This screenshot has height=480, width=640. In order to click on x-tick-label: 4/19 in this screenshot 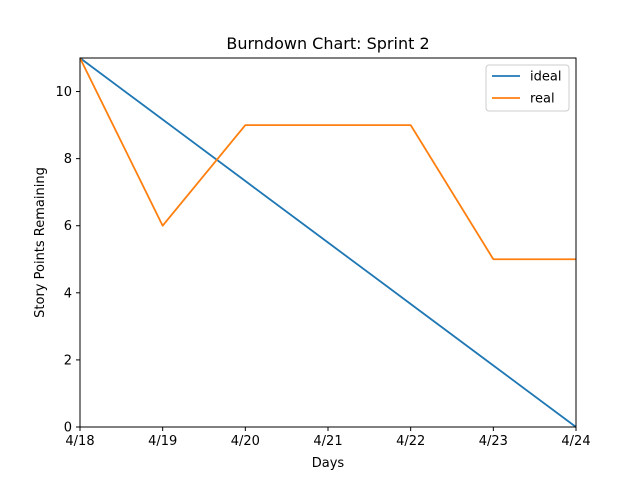, I will do `click(162, 441)`.